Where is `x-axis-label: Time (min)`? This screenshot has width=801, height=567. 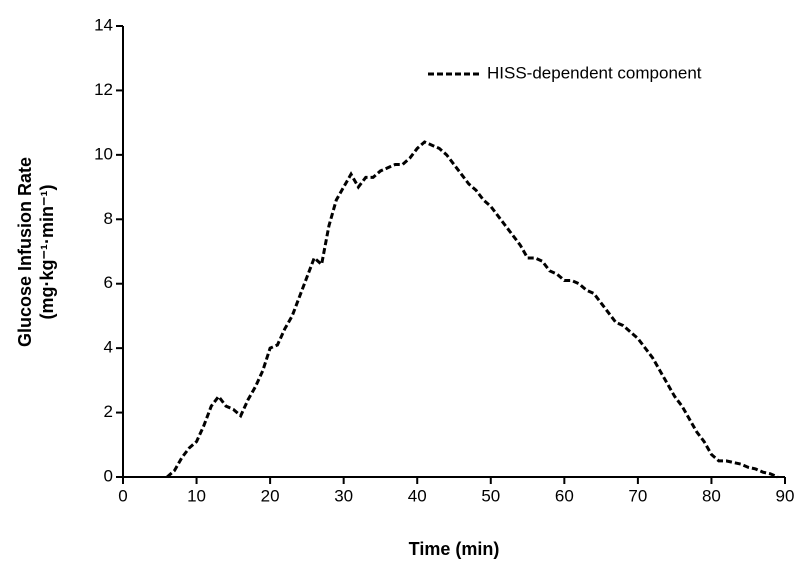 x-axis-label: Time (min) is located at coordinates (454, 549).